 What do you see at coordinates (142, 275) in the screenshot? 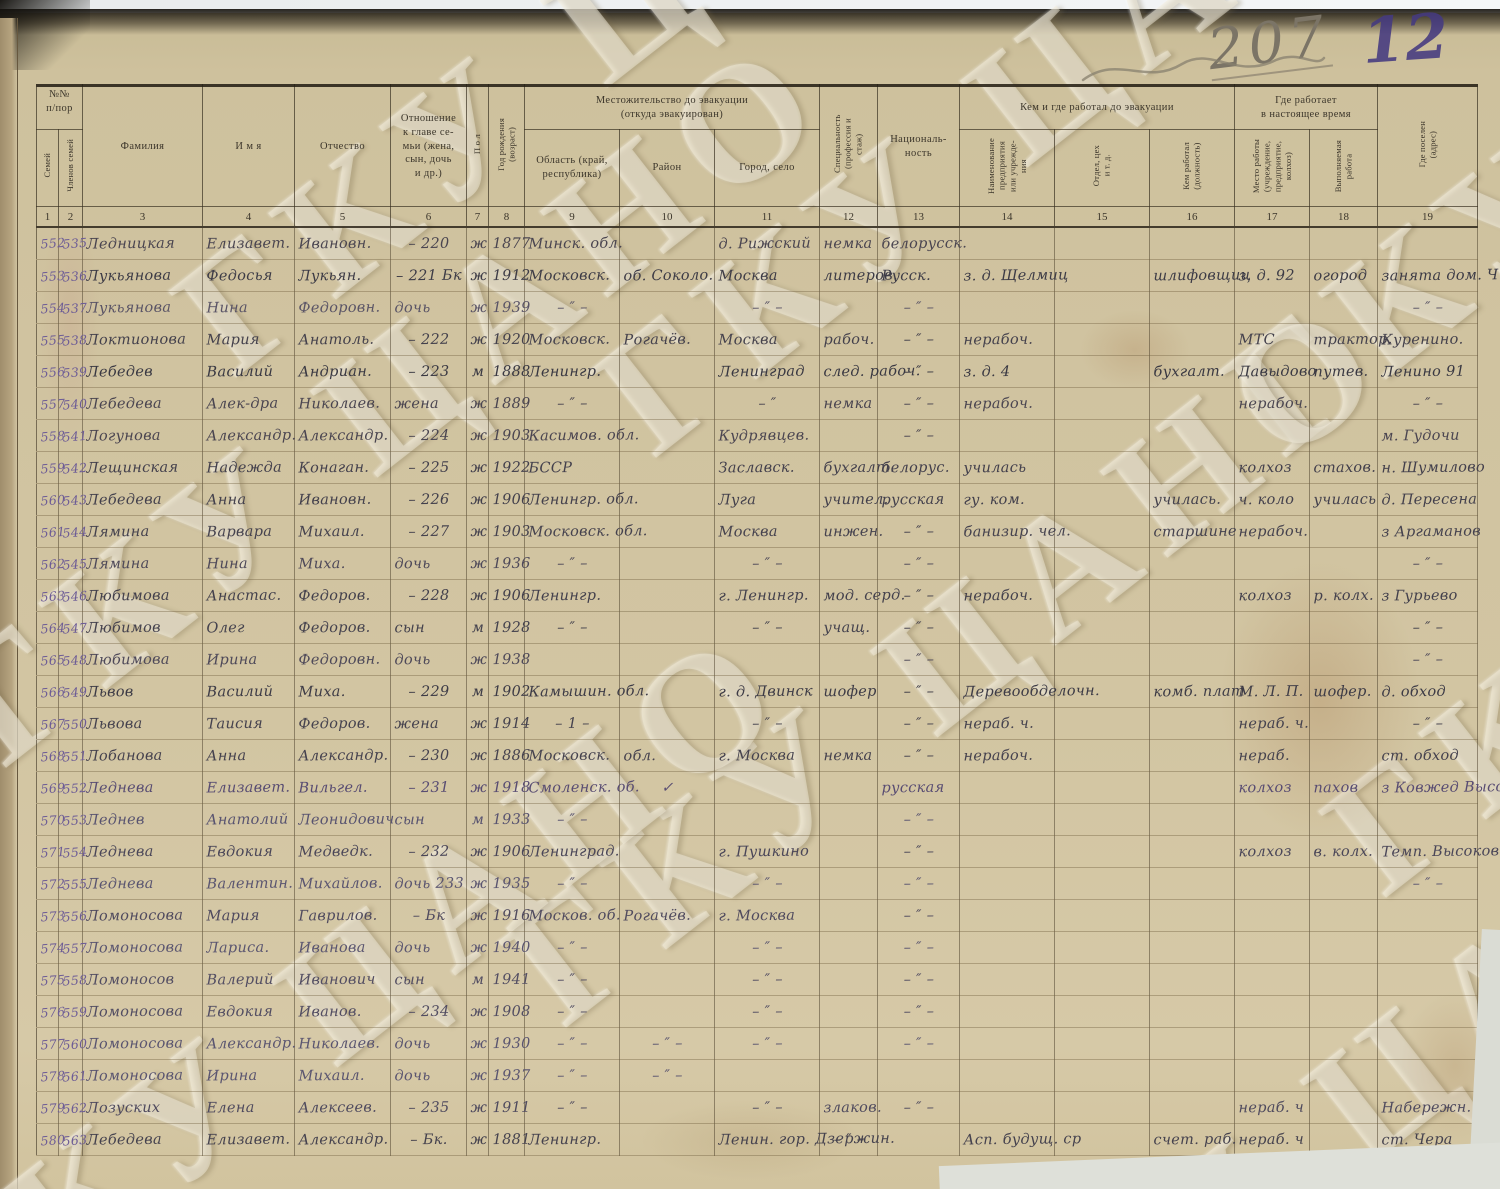
I see `row-cell: Лукьянова` at bounding box center [142, 275].